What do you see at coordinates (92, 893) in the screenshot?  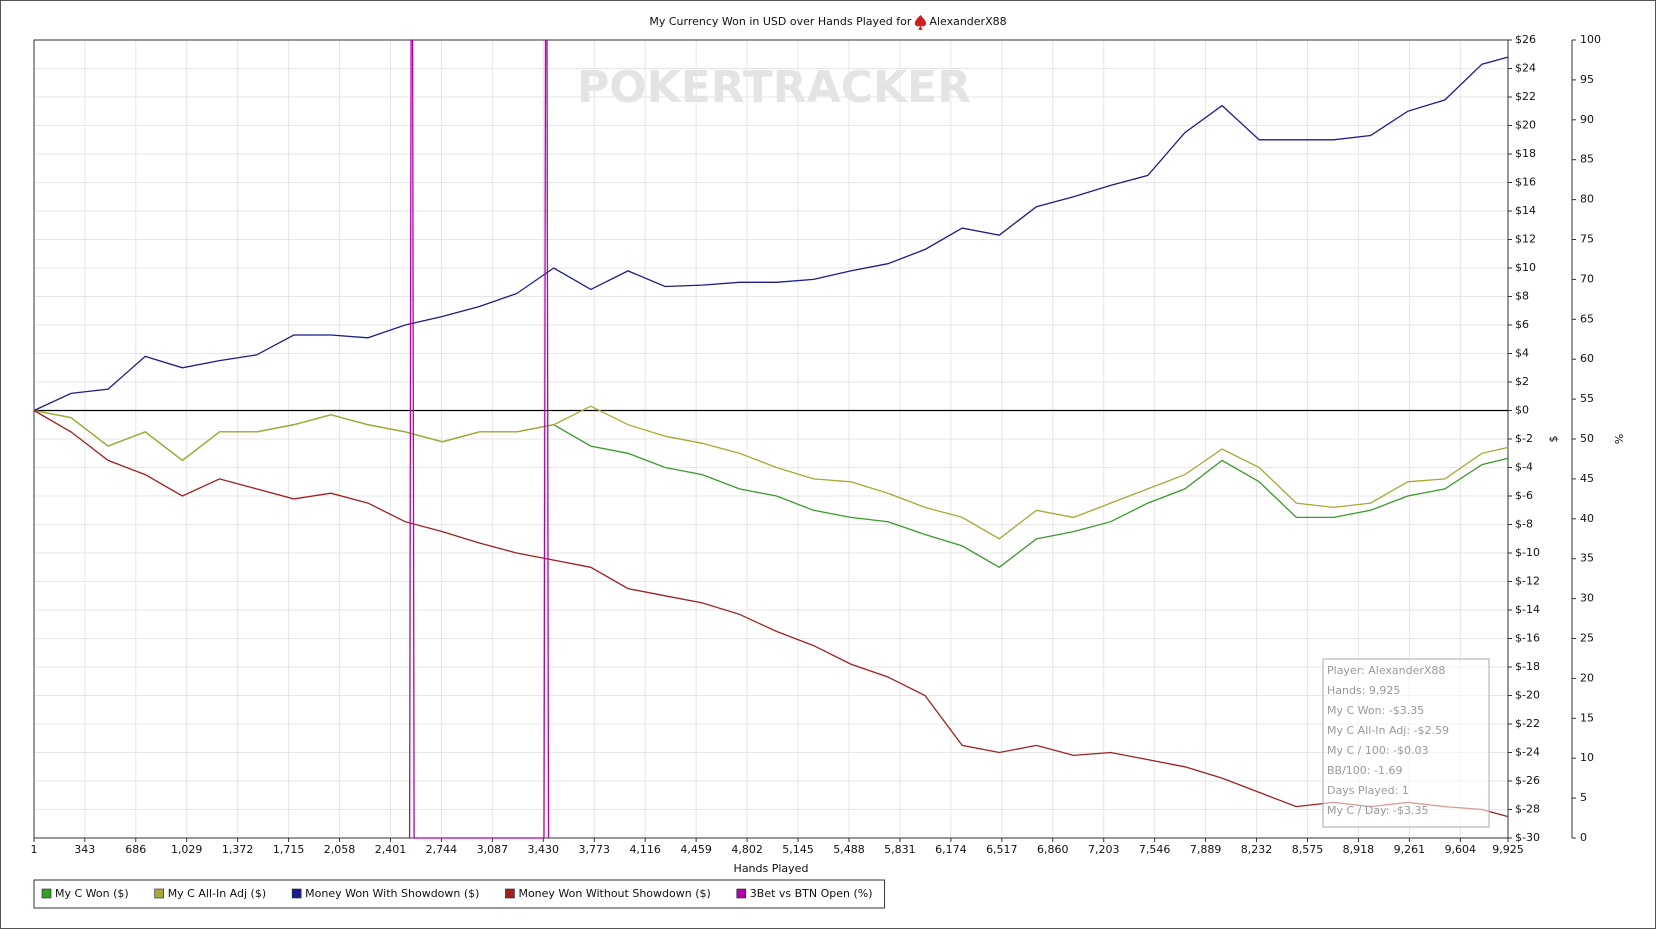 I see `legend-label: My C Won ($)` at bounding box center [92, 893].